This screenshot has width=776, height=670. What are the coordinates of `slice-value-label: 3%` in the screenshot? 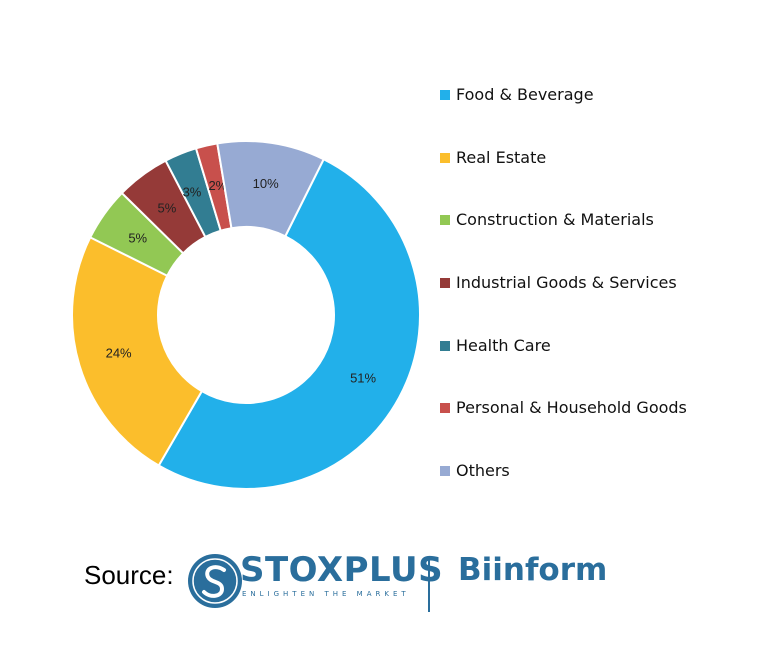 It's located at (192, 191).